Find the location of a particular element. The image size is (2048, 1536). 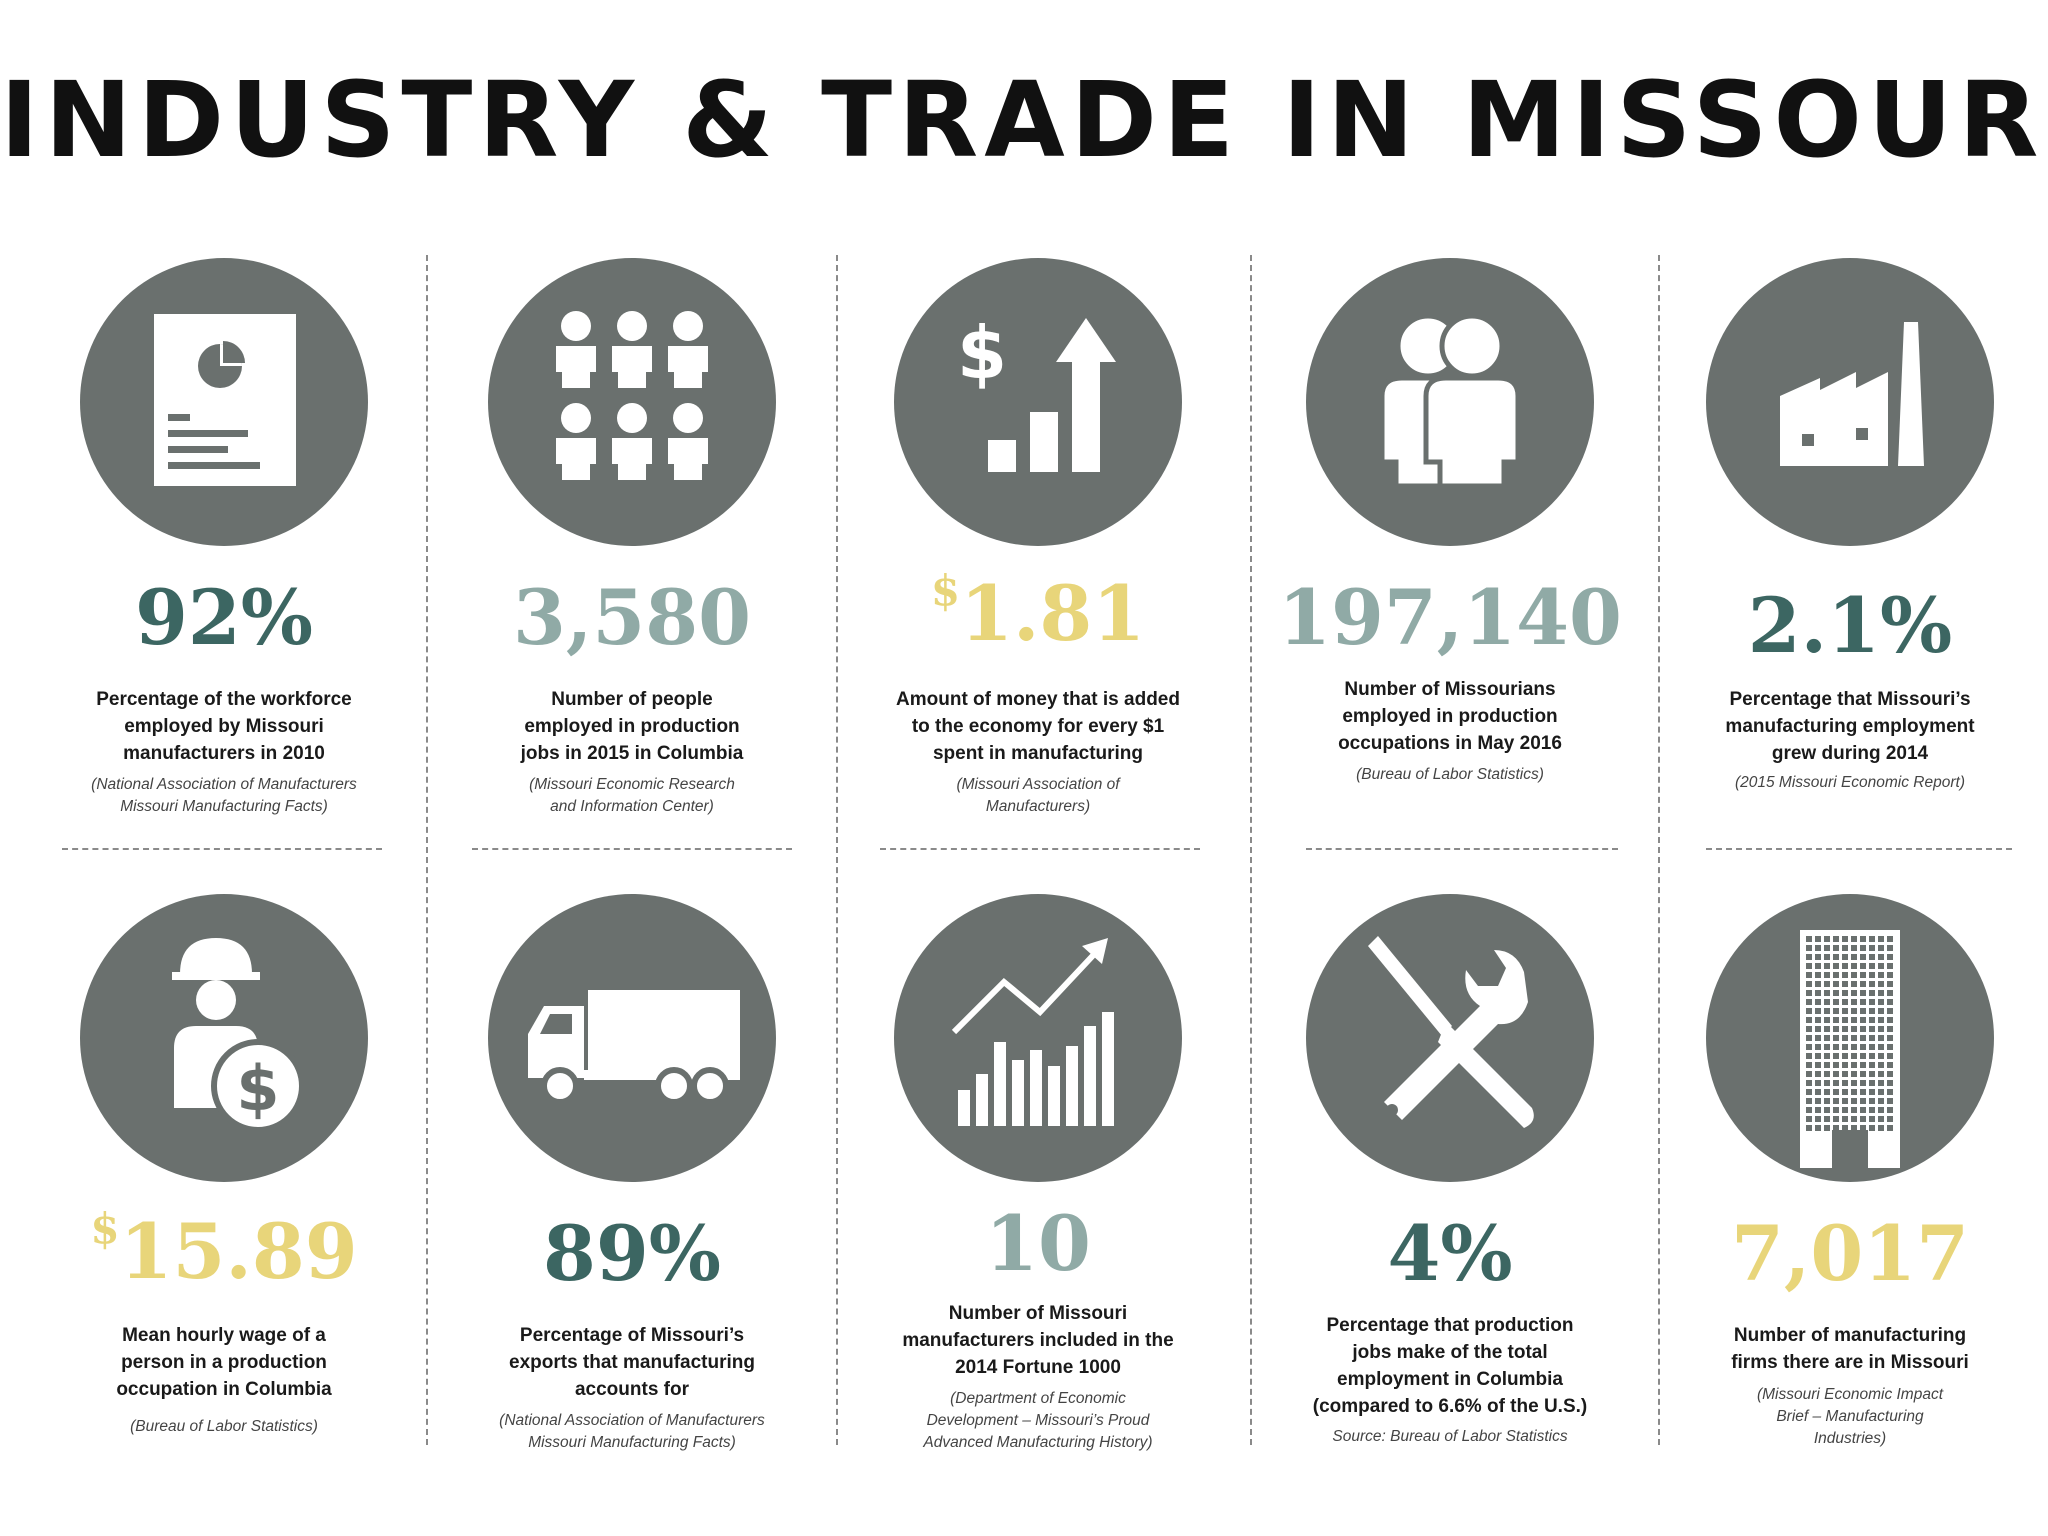

tools-icon is located at coordinates (1451, 1032).